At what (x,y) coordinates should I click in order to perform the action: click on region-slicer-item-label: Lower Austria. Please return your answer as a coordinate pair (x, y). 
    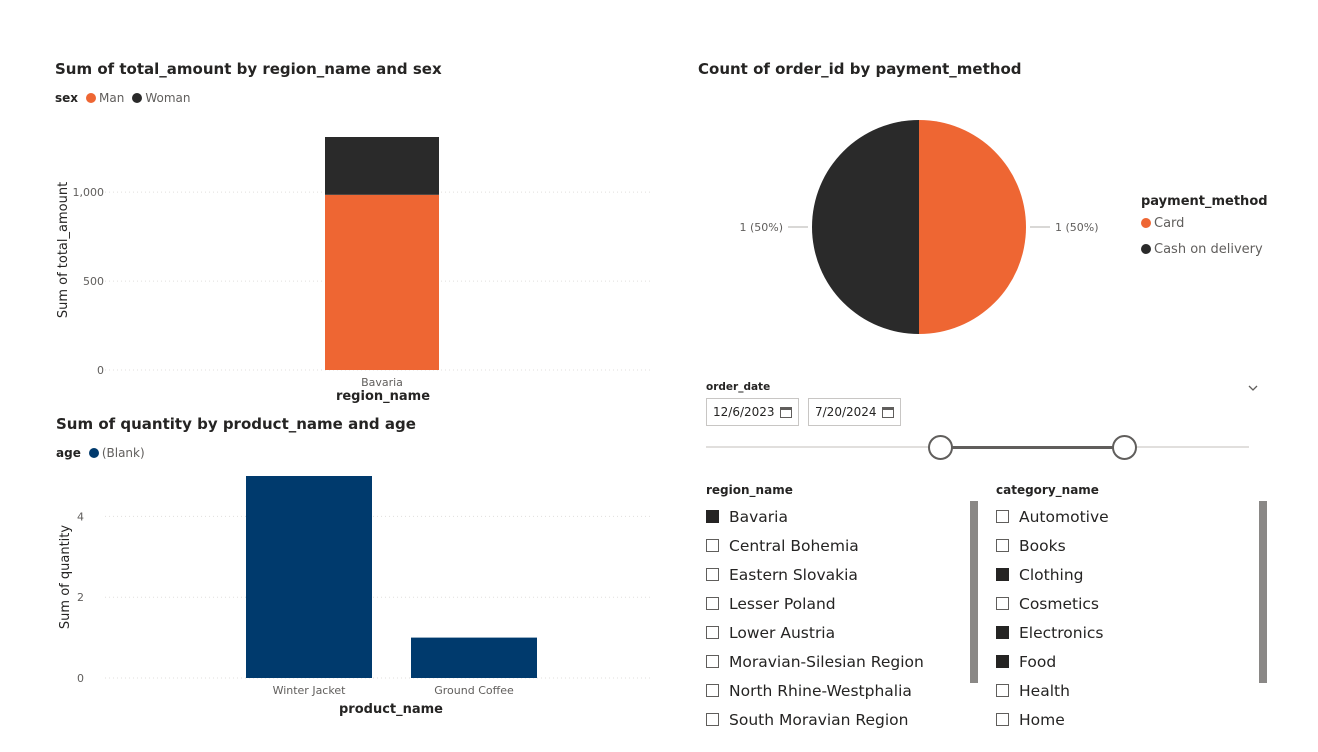
    Looking at the image, I should click on (782, 632).